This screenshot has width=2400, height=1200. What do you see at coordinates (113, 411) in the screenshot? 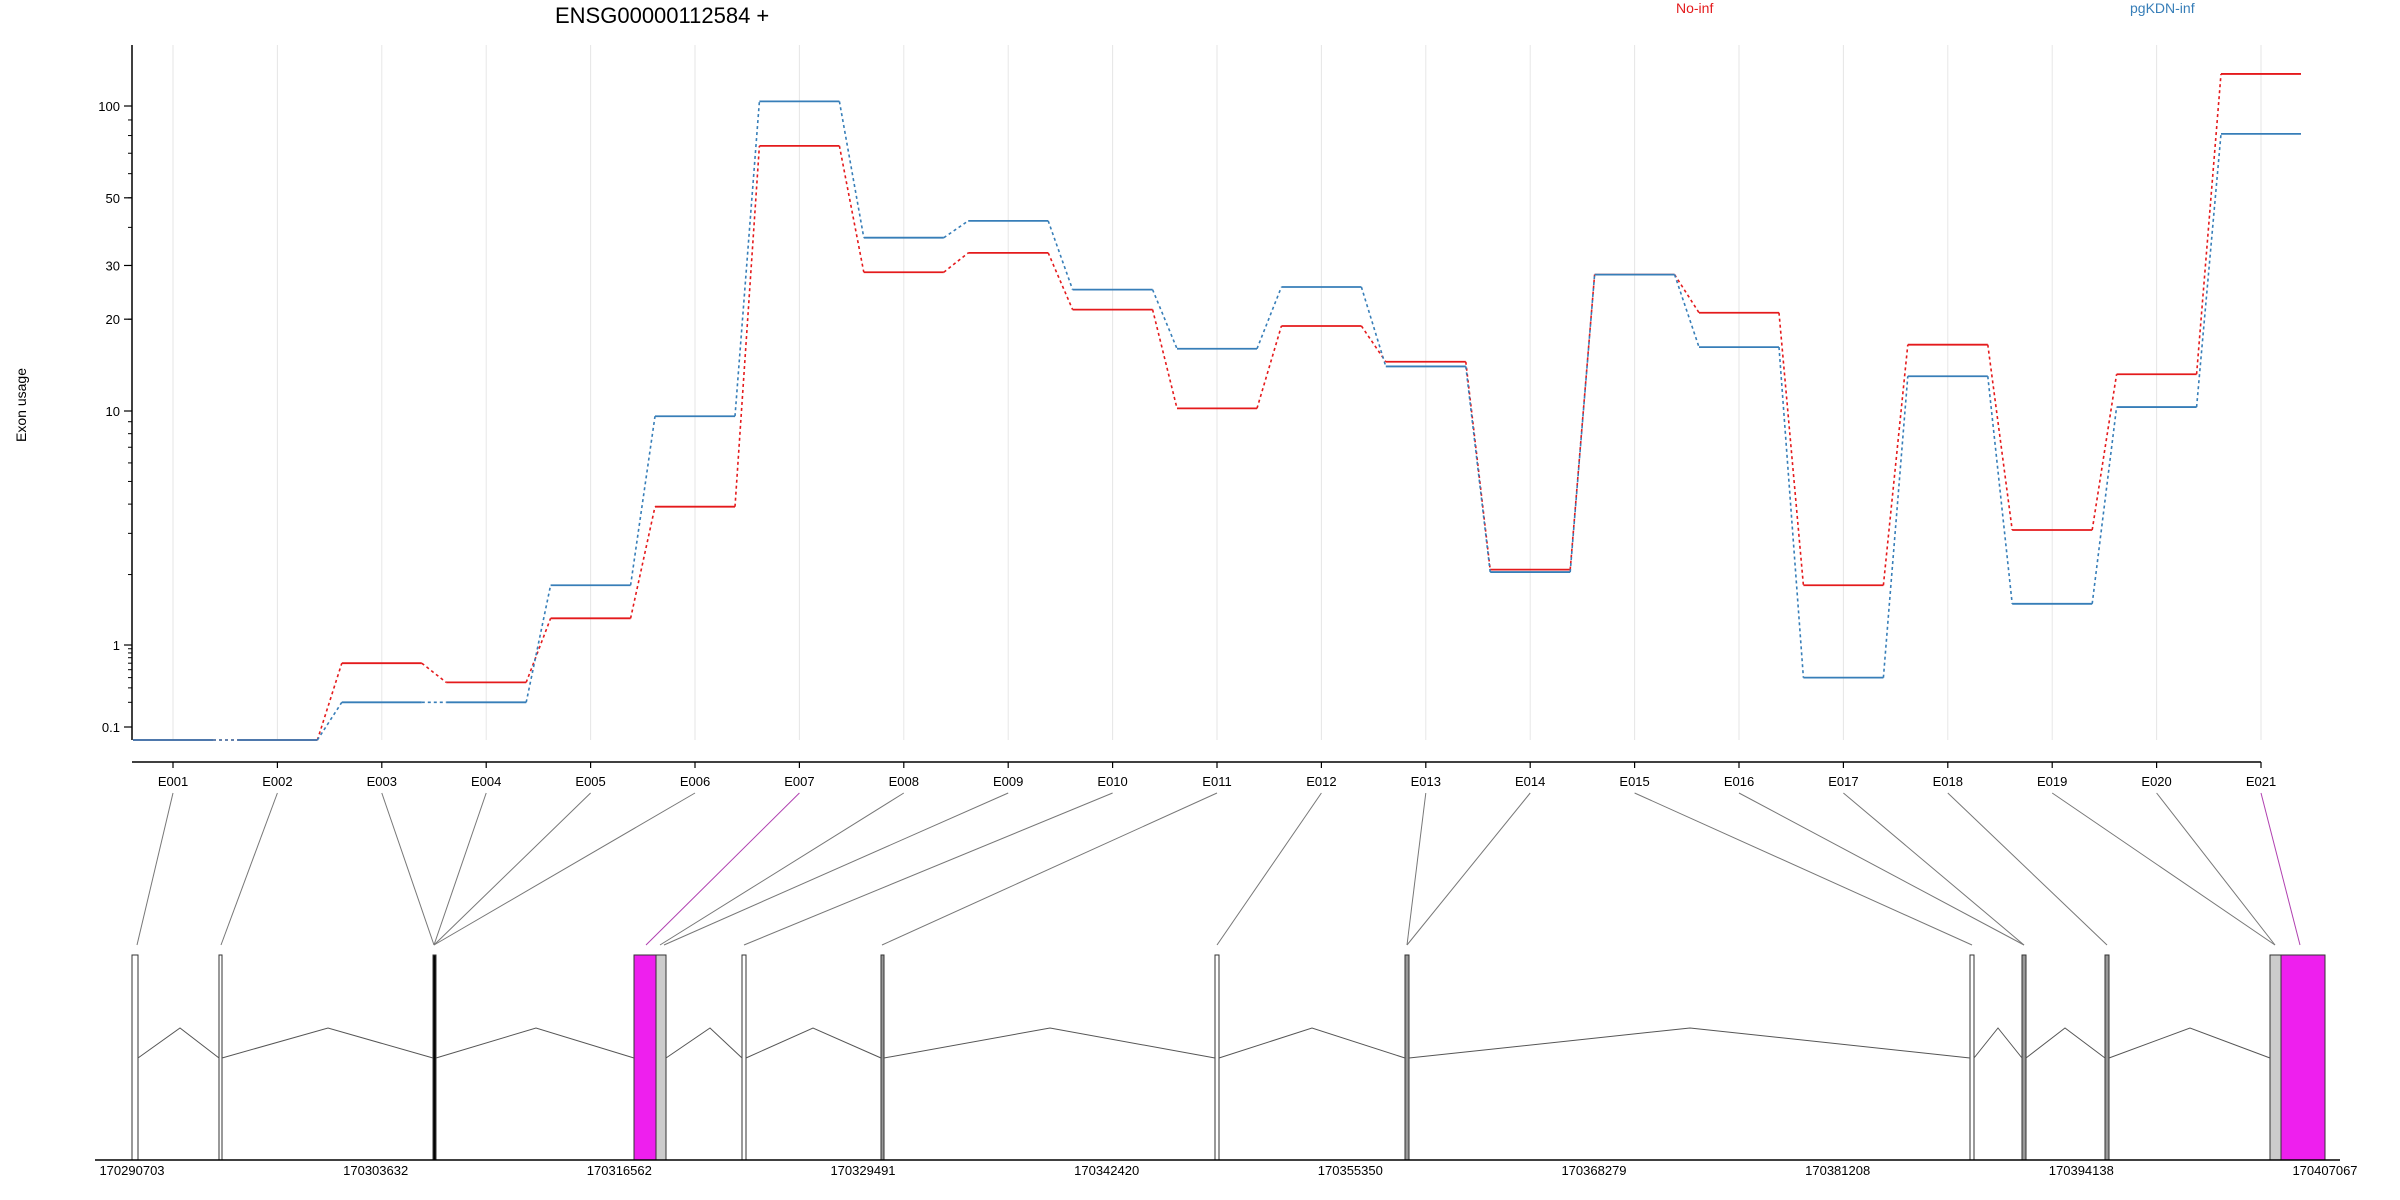
I see `y-tick-label: 10` at bounding box center [113, 411].